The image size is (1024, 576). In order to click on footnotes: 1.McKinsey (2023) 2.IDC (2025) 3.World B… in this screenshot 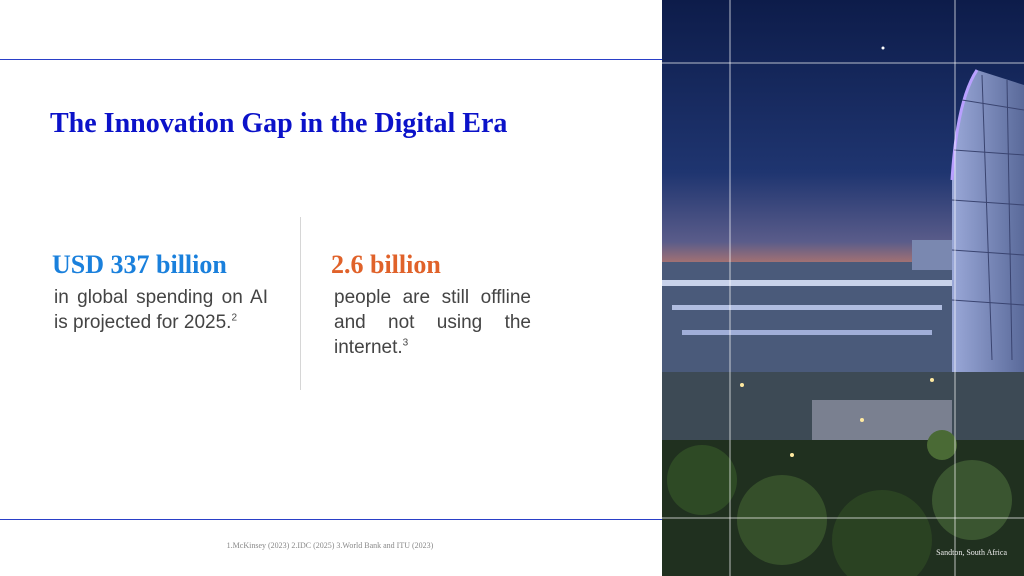, I will do `click(330, 545)`.